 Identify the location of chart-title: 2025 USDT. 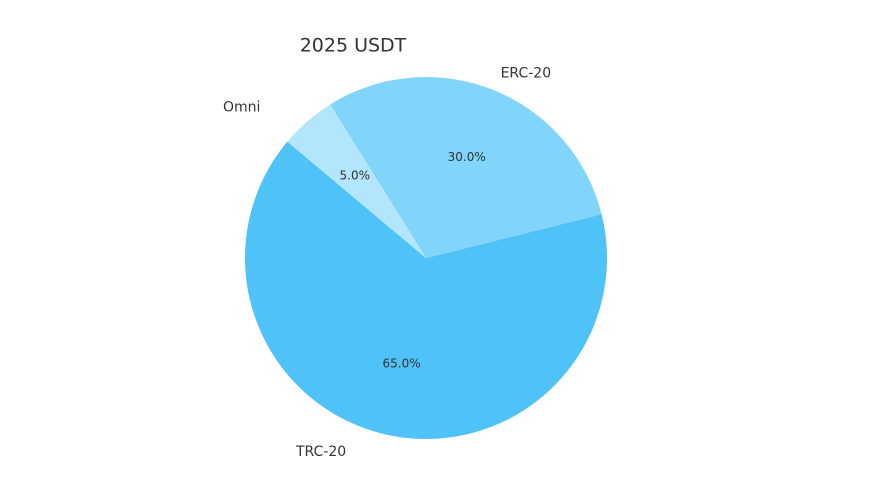
(353, 46).